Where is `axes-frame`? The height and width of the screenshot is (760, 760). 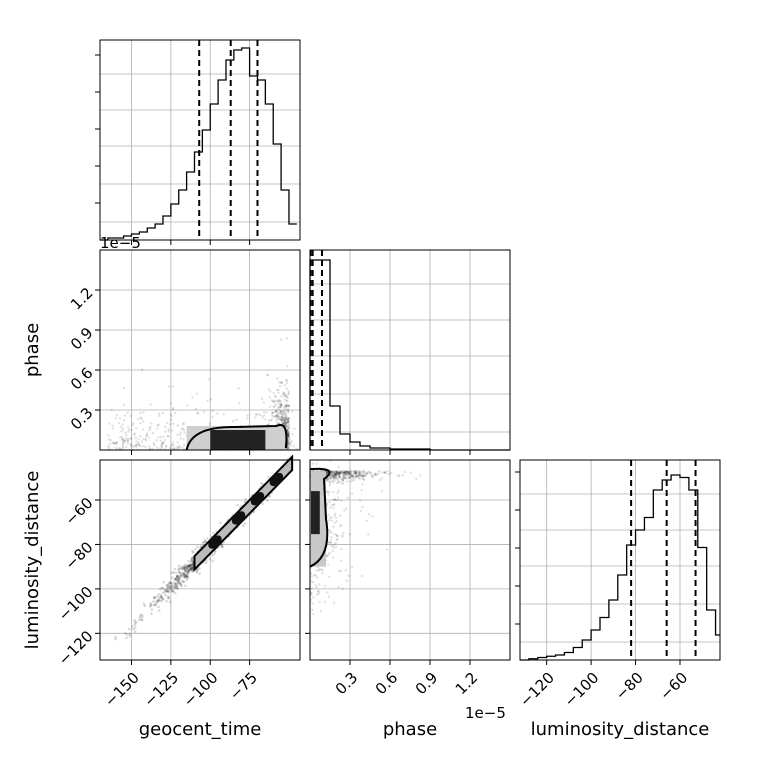
axes-frame is located at coordinates (620, 560).